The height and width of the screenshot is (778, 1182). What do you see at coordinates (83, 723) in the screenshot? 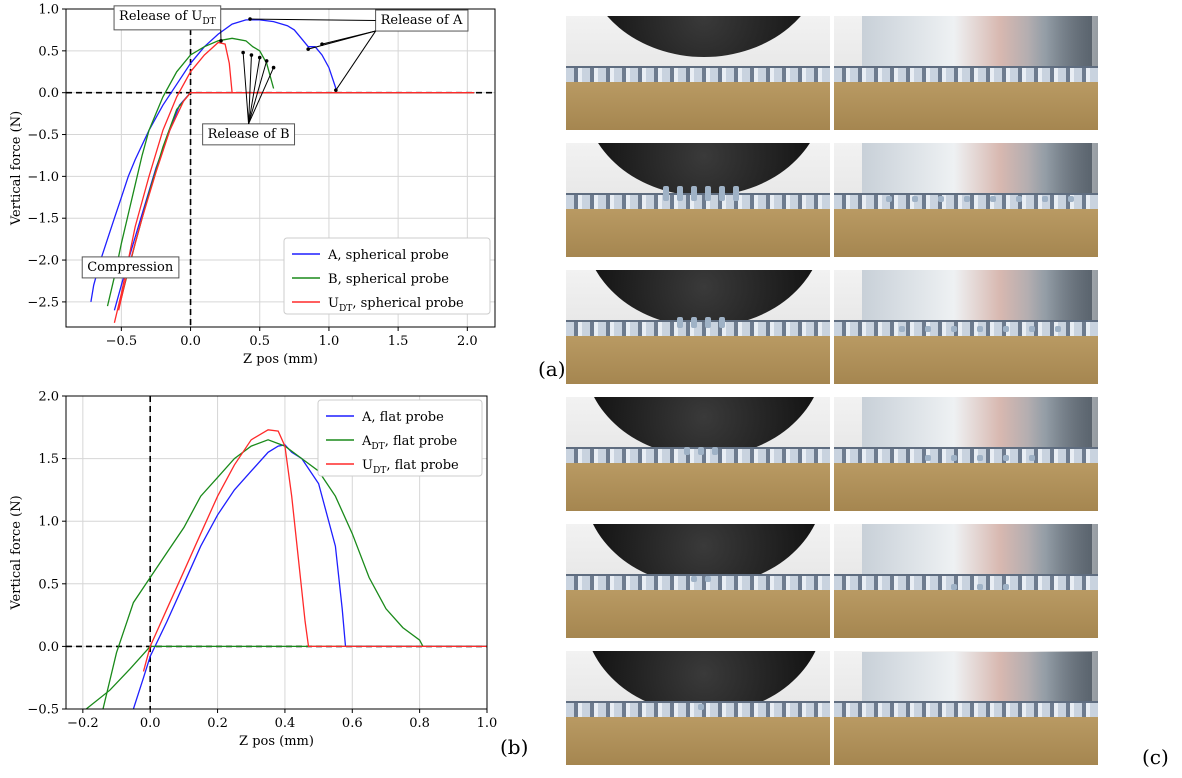
I see `x-tick-label: −0.2` at bounding box center [83, 723].